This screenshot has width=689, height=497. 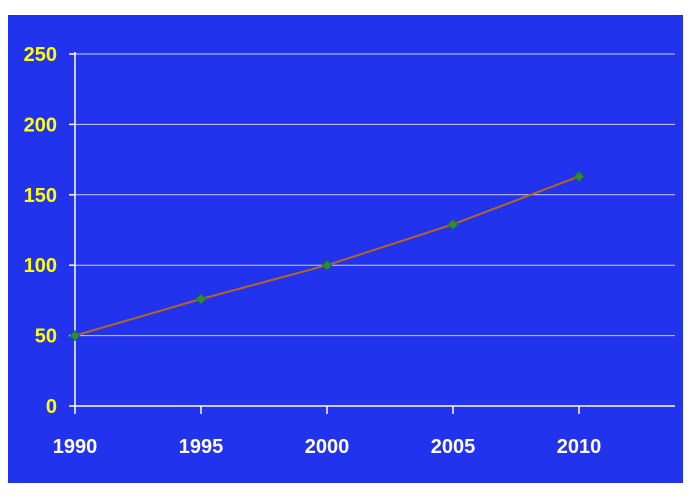 I want to click on x-tick-label: 2000, so click(x=327, y=447).